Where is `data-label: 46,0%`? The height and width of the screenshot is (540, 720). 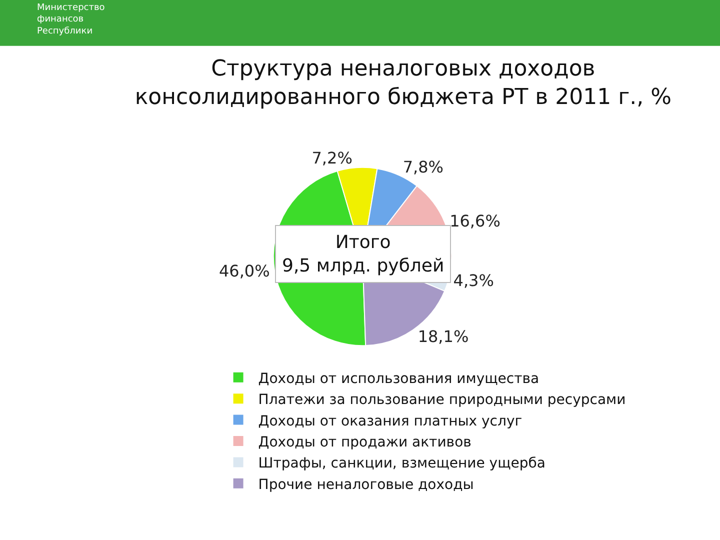
data-label: 46,0% is located at coordinates (244, 270).